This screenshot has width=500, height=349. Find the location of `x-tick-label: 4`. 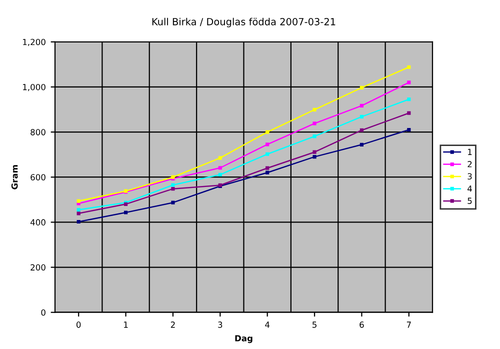

x-tick-label: 4 is located at coordinates (267, 325).